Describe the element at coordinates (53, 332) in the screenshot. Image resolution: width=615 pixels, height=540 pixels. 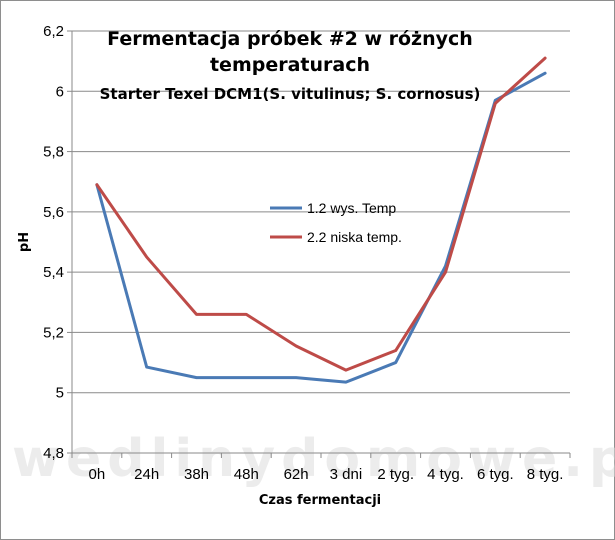
I see `y-tick-label: 5,2` at that location.